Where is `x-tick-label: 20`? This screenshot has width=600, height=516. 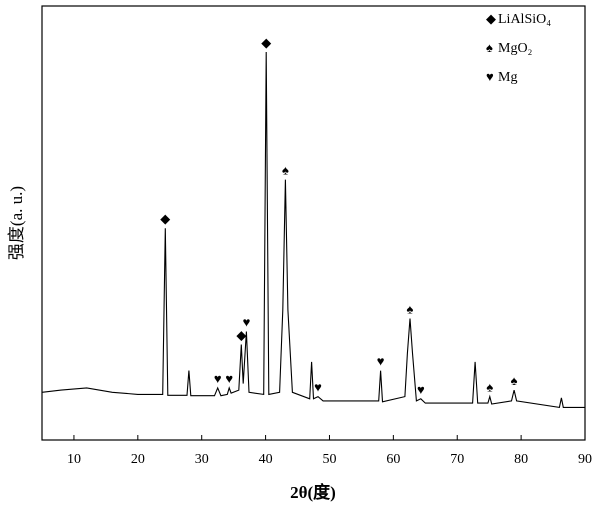 x-tick-label: 20 is located at coordinates (138, 459).